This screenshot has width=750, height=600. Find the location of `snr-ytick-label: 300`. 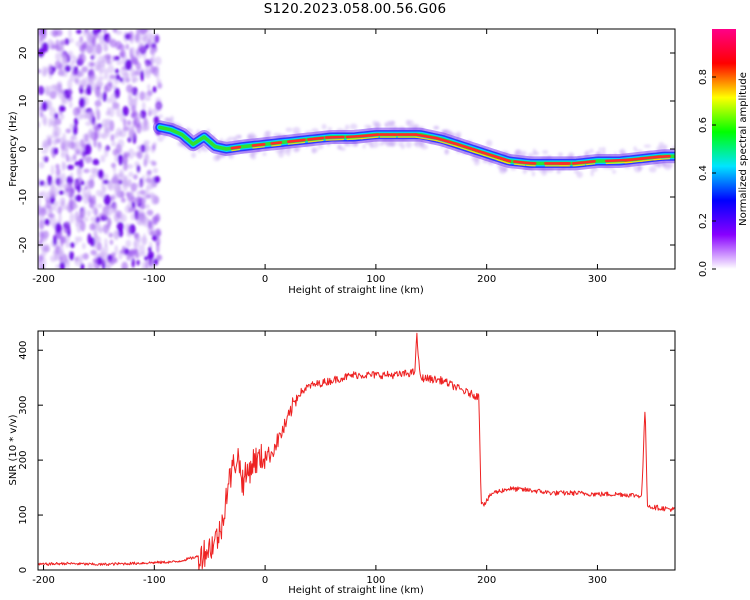

snr-ytick-label: 300 is located at coordinates (23, 405).